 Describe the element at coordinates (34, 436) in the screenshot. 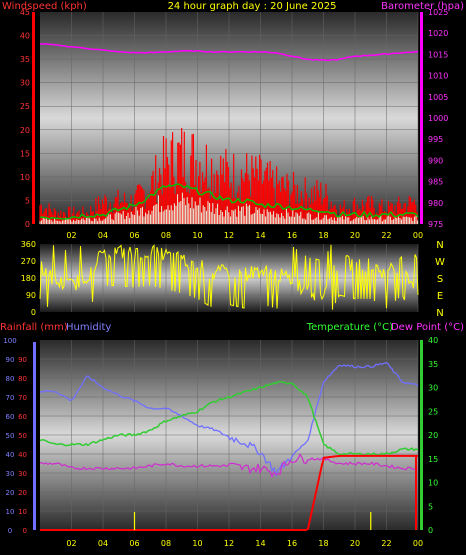

I see `humidity-axis-bar` at that location.